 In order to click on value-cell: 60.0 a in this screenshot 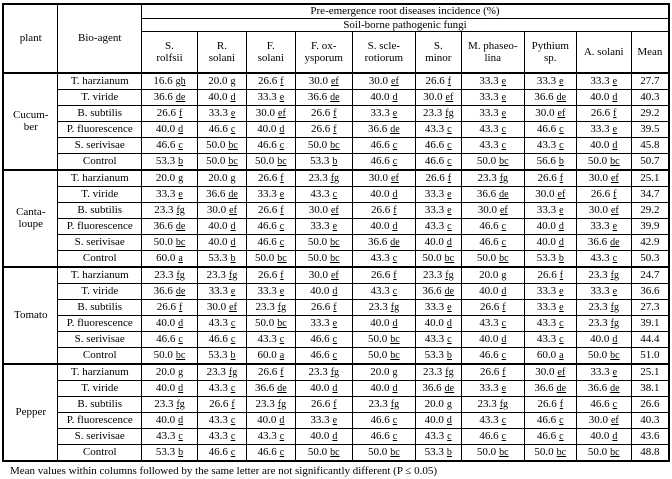, I will do `click(550, 355)`.